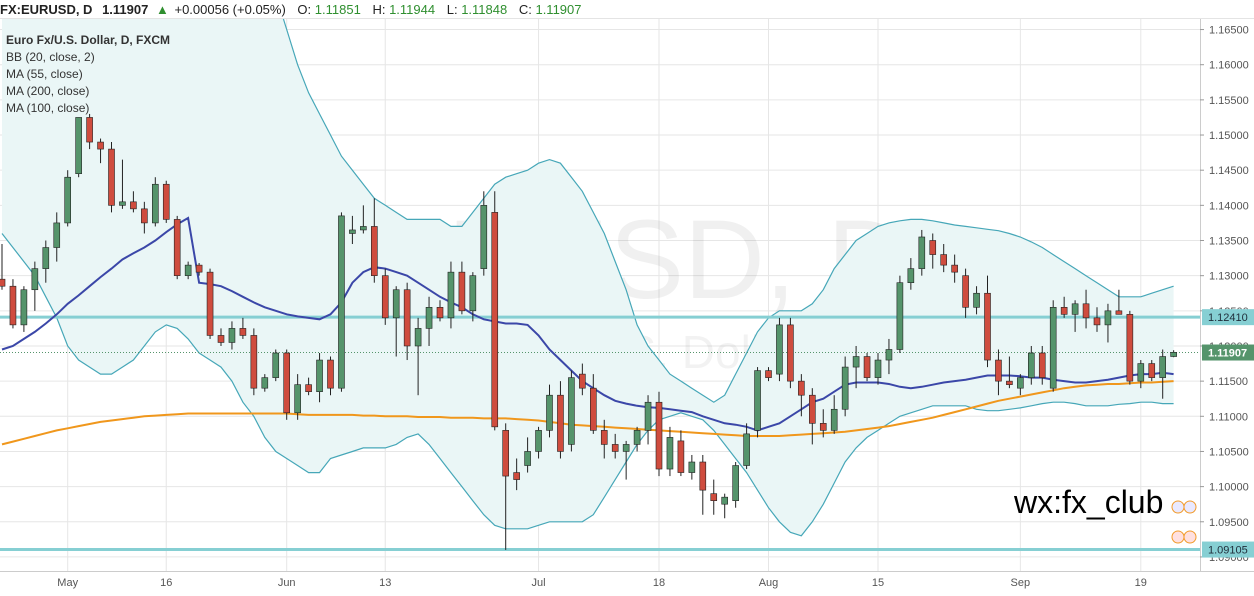 Image resolution: width=1254 pixels, height=596 pixels. What do you see at coordinates (287, 583) in the screenshot?
I see `time-tick-label: Jun` at bounding box center [287, 583].